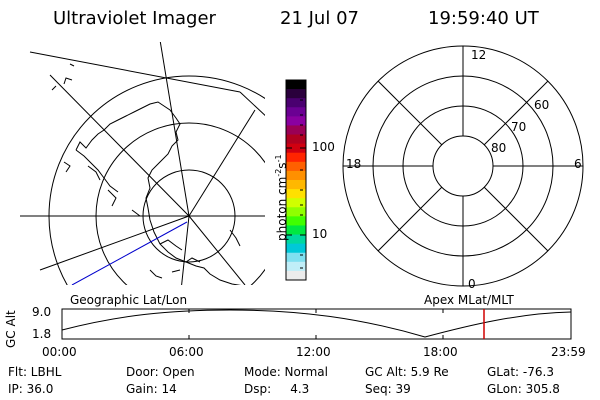 Image resolution: width=600 pixels, height=400 pixels. I want to click on status-seq: Seq: 39, so click(388, 389).